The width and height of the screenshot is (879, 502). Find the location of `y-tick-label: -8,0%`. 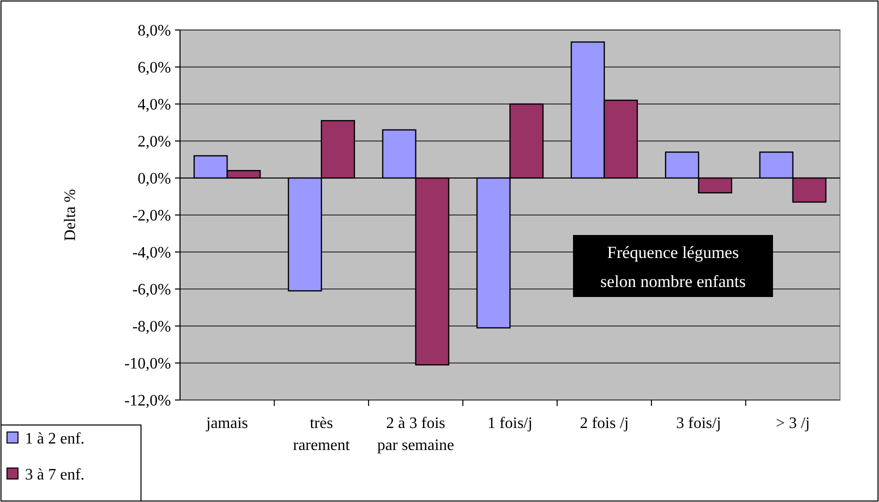

y-tick-label: -8,0% is located at coordinates (151, 327).